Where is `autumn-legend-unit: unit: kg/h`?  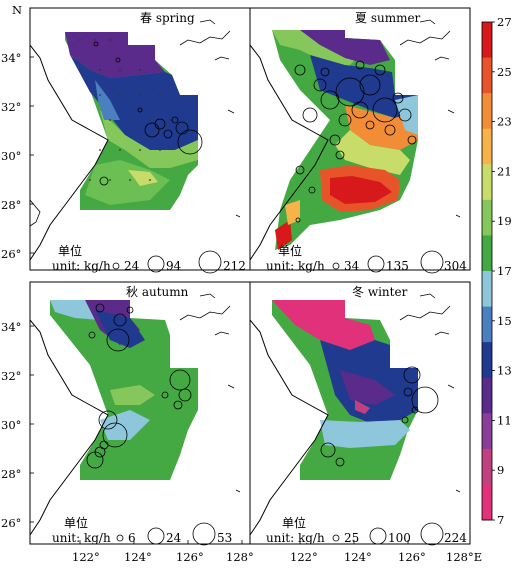
autumn-legend-unit: unit: kg/h is located at coordinates (81, 538).